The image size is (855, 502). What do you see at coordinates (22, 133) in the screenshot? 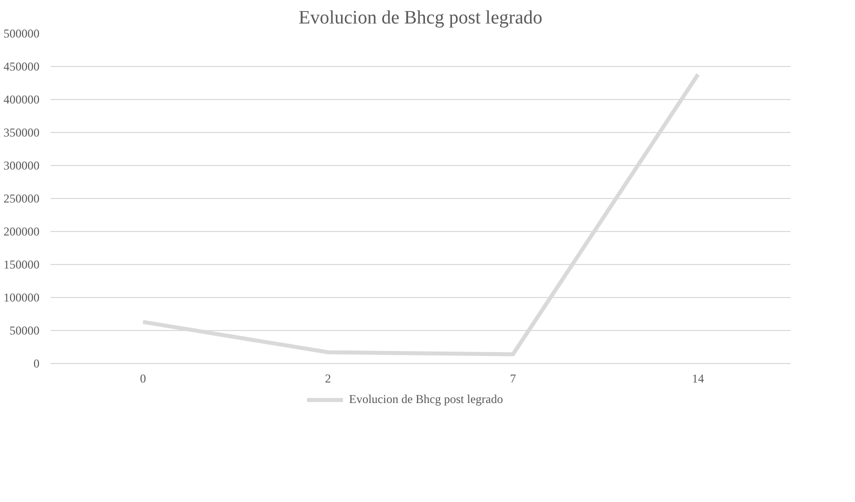
I see `y-tick-label: 350000` at bounding box center [22, 133].